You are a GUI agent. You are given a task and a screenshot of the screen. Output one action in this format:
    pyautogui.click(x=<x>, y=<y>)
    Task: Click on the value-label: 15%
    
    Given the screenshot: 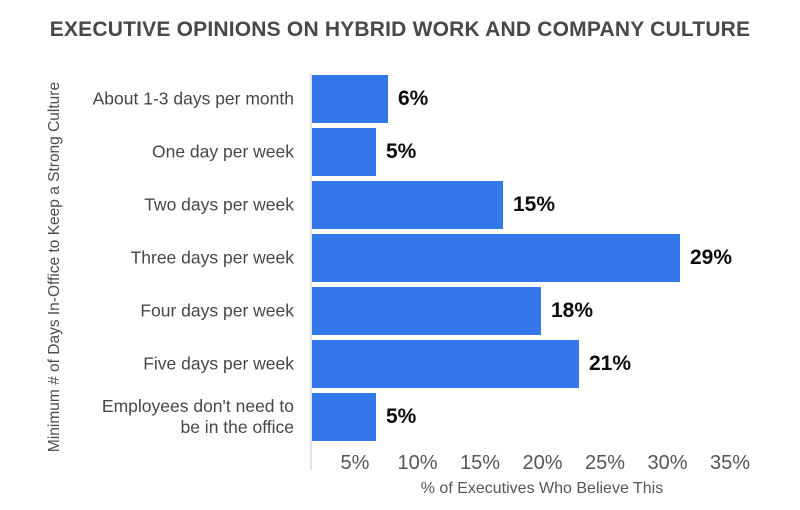 What is the action you would take?
    pyautogui.click(x=534, y=204)
    